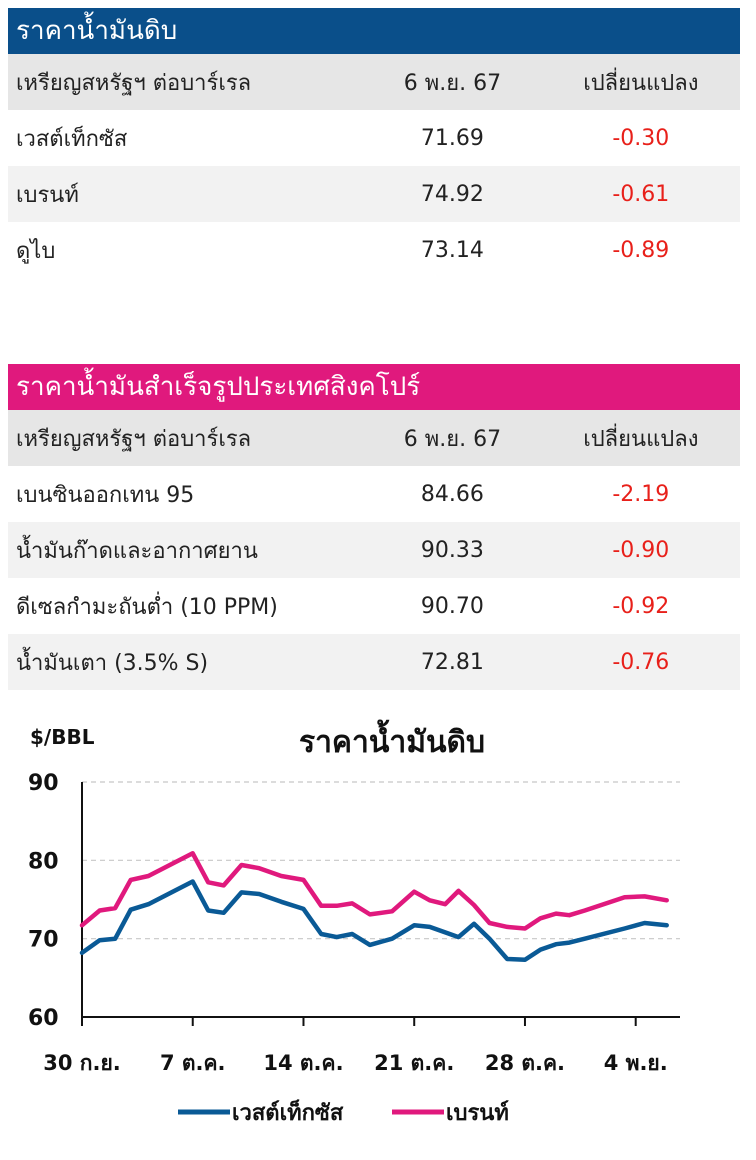  What do you see at coordinates (641, 250) in the screenshot?
I see `row-change: -0.89` at bounding box center [641, 250].